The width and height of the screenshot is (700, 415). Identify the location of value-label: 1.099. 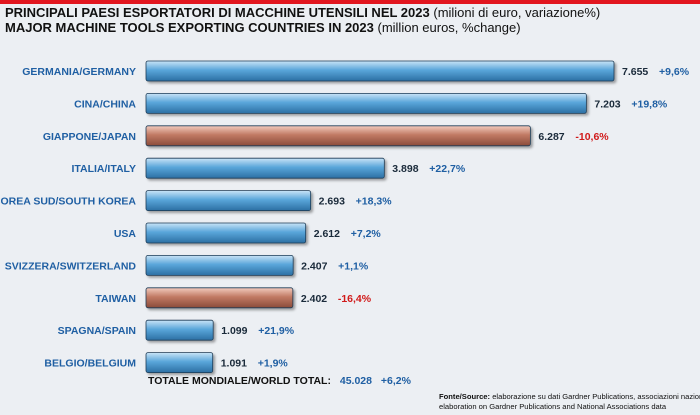
(234, 331).